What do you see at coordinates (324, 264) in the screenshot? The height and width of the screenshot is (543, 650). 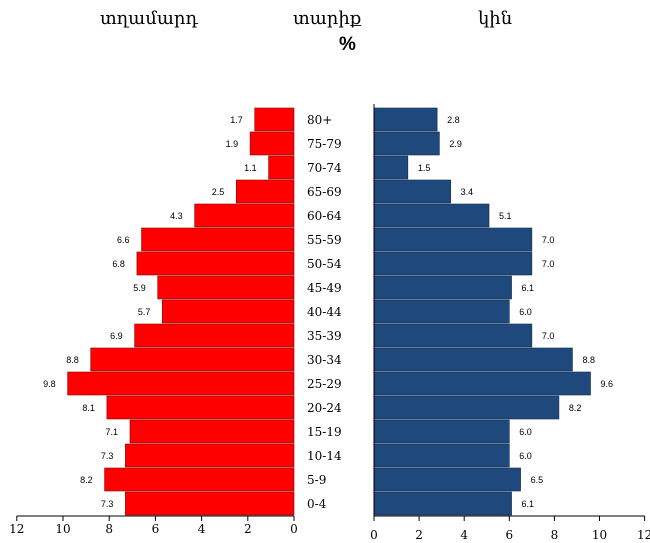 I see `age-group-label: 50-54` at bounding box center [324, 264].